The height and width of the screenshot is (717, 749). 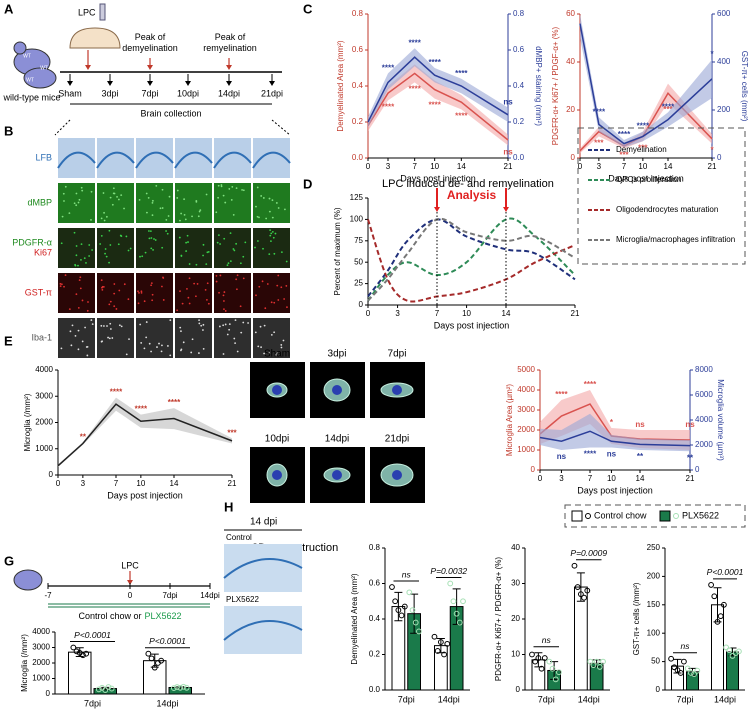 What do you see at coordinates (668, 109) in the screenshot?
I see `significance-label: ***` at bounding box center [668, 109].